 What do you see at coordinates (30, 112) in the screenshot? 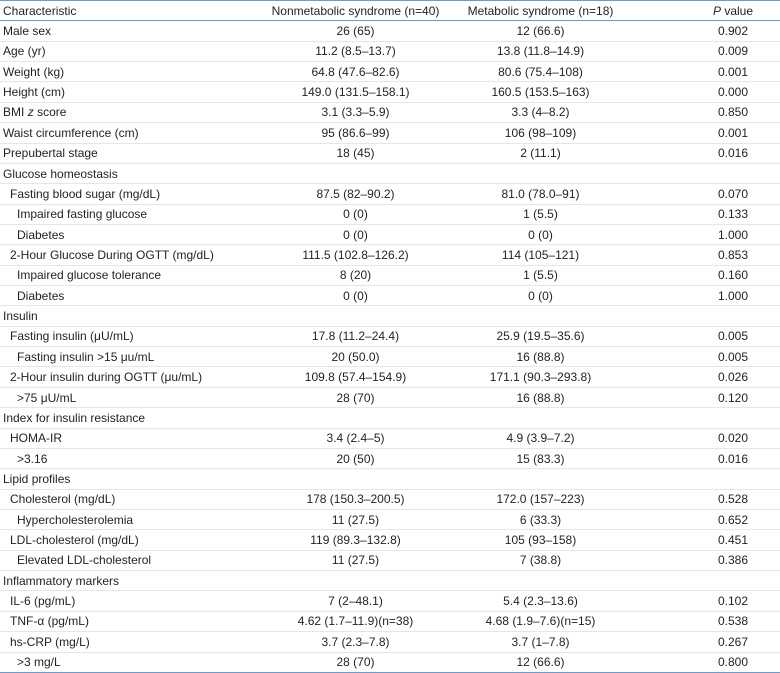
I see `text-segment: z` at bounding box center [30, 112].